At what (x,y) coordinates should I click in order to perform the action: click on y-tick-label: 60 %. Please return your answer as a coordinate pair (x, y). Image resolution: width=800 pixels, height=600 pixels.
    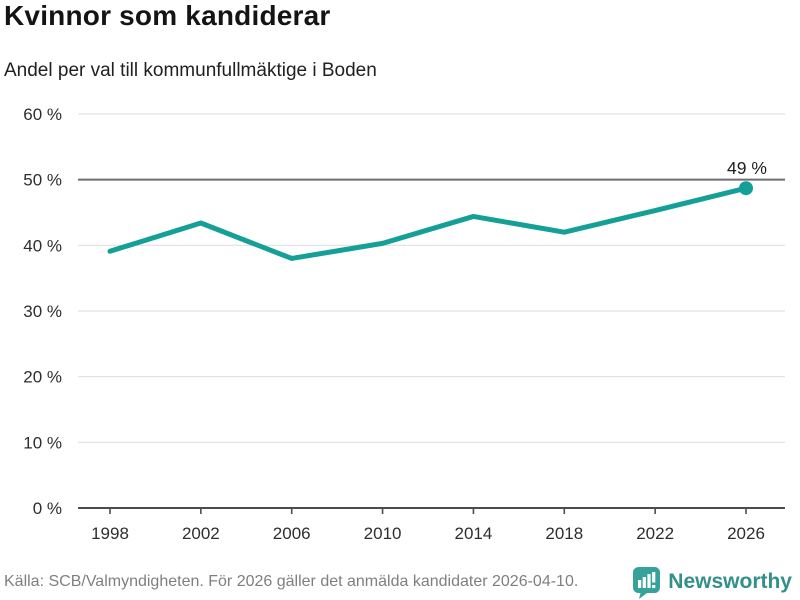
    Looking at the image, I should click on (42, 114).